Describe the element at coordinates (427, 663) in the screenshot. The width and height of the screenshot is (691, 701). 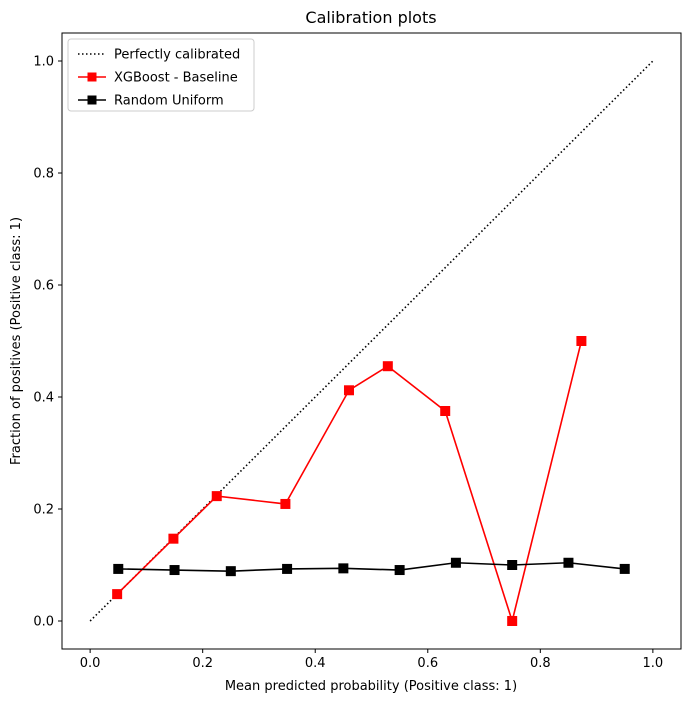
I see `x-tick-label: 0.6` at that location.